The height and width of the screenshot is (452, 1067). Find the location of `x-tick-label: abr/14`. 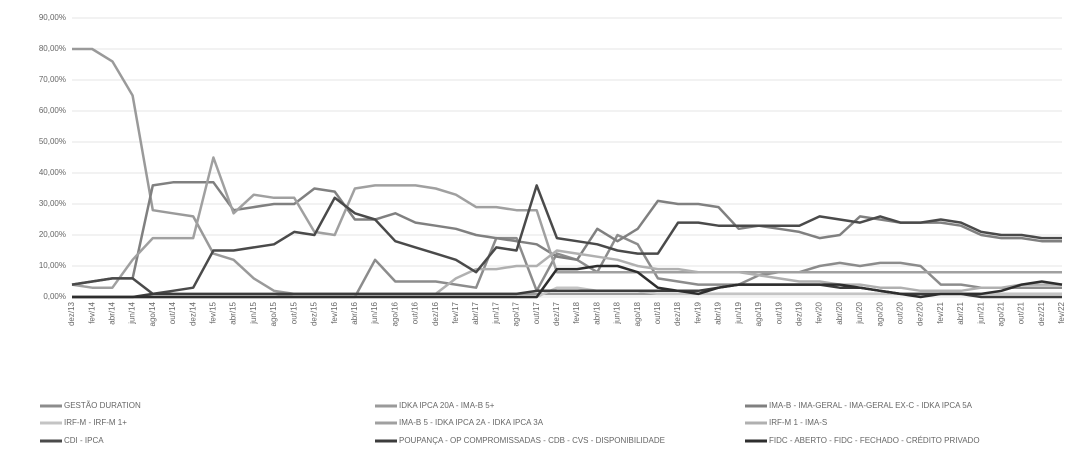

x-tick-label: abr/14 is located at coordinates (112, 312).